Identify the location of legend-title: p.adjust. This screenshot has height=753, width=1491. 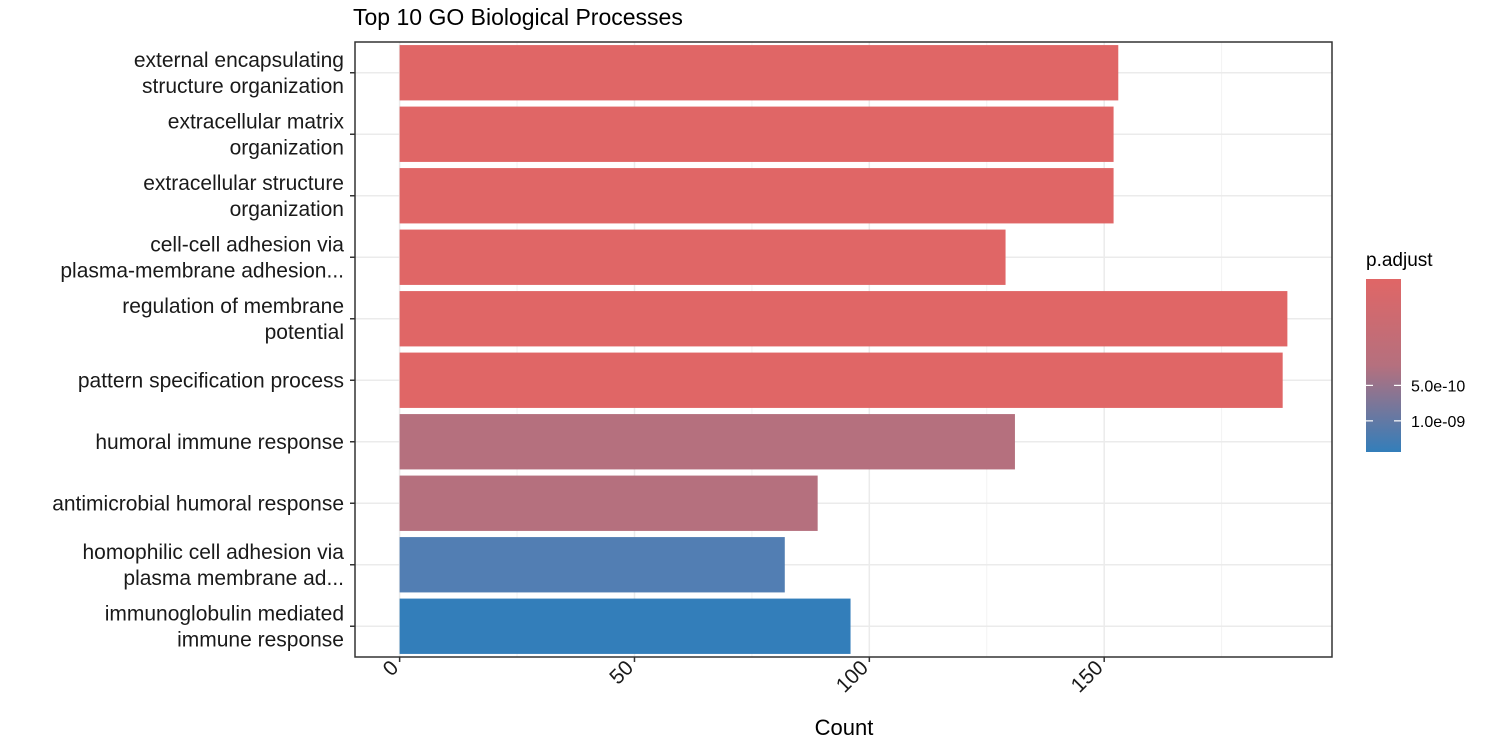
(1399, 260).